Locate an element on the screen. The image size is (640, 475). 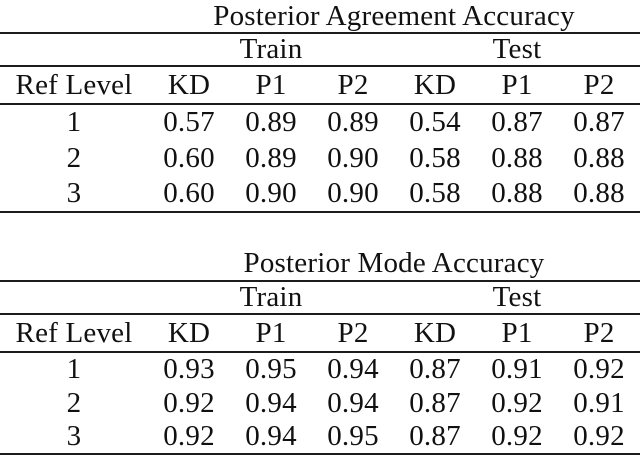
table-row: 2 0.92 0.94 0.94 0.87 0.92 0.91 is located at coordinates (320, 403).